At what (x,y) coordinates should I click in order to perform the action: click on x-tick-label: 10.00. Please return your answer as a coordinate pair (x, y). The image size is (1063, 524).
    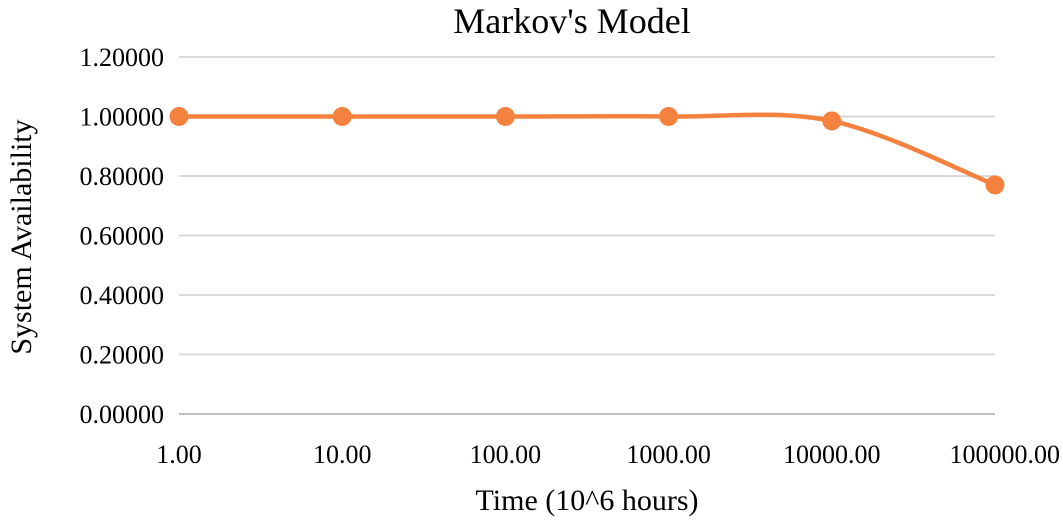
    Looking at the image, I should click on (342, 454).